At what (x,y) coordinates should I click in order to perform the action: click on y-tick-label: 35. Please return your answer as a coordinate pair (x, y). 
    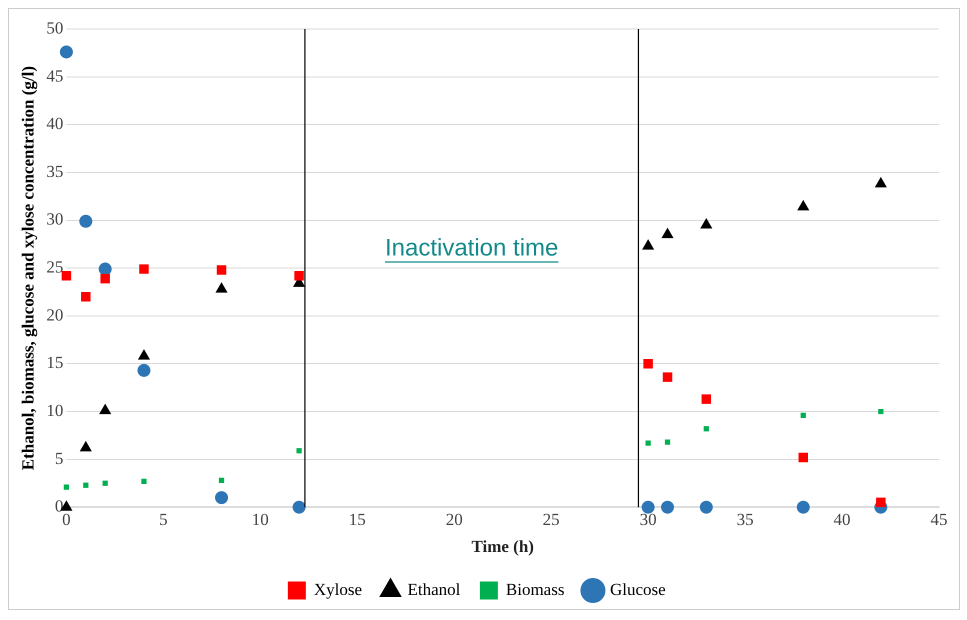
    Looking at the image, I should click on (55, 171).